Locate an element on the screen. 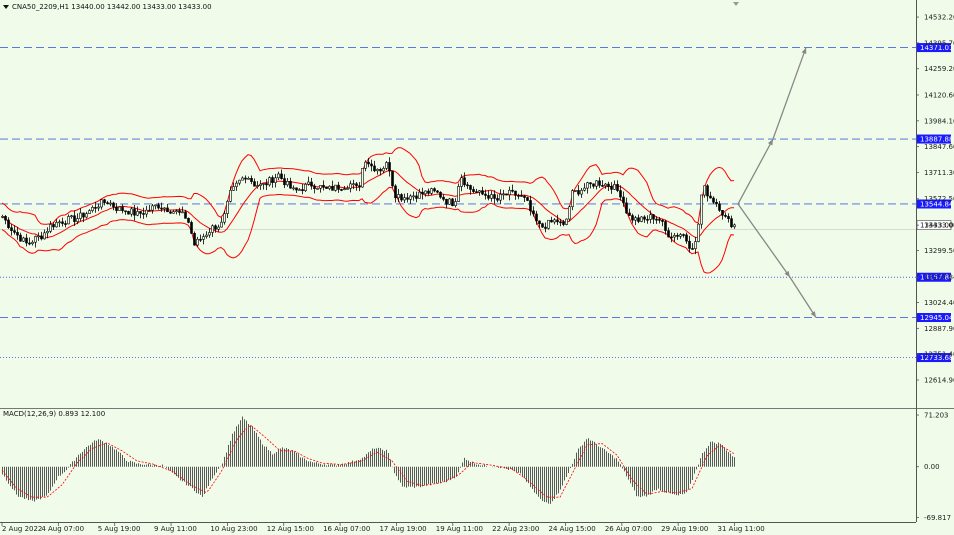 The width and height of the screenshot is (954, 535). price-tick-label: 13024.40 is located at coordinates (939, 303).